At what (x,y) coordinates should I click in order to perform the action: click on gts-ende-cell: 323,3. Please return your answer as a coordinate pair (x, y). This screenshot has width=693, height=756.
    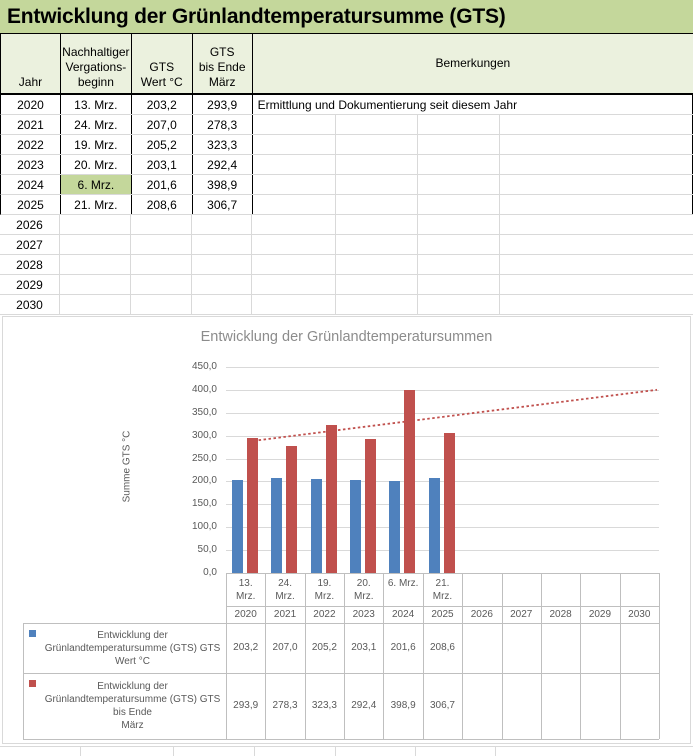
    Looking at the image, I should click on (223, 144).